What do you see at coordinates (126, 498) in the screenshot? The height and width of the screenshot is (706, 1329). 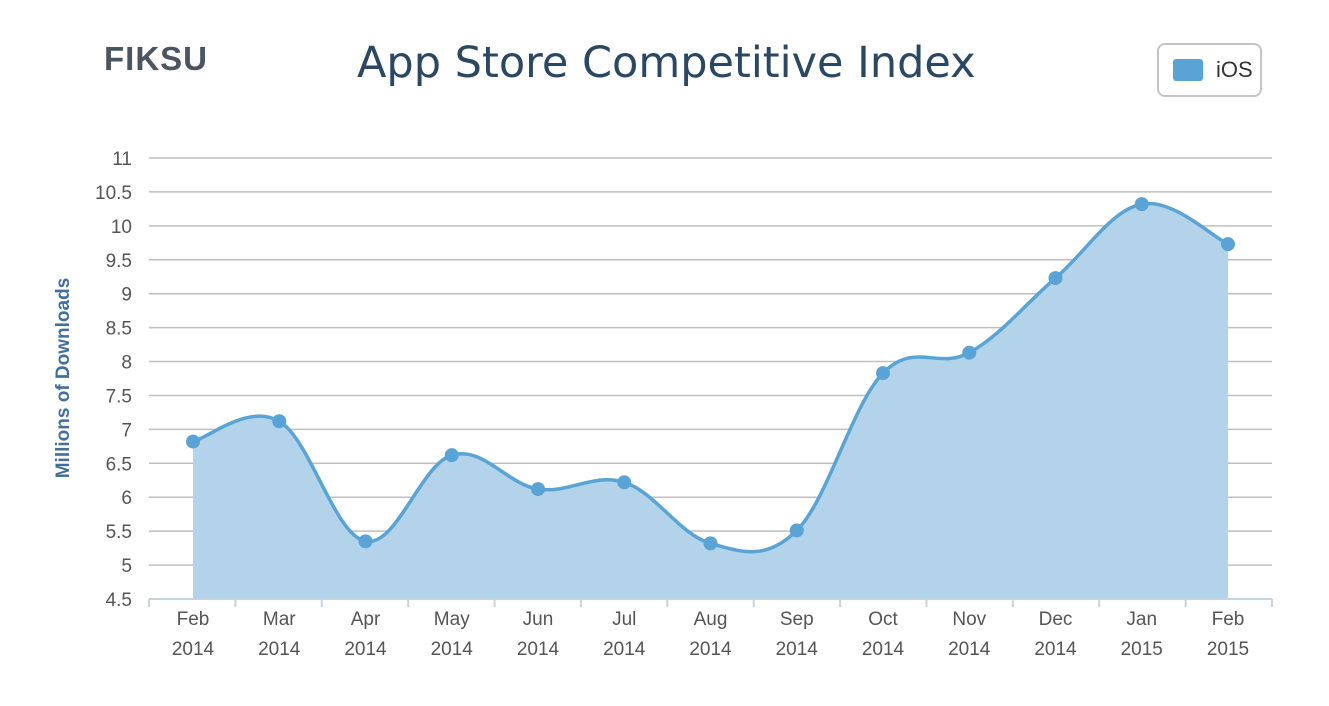 I see `y-tick-label: 6` at bounding box center [126, 498].